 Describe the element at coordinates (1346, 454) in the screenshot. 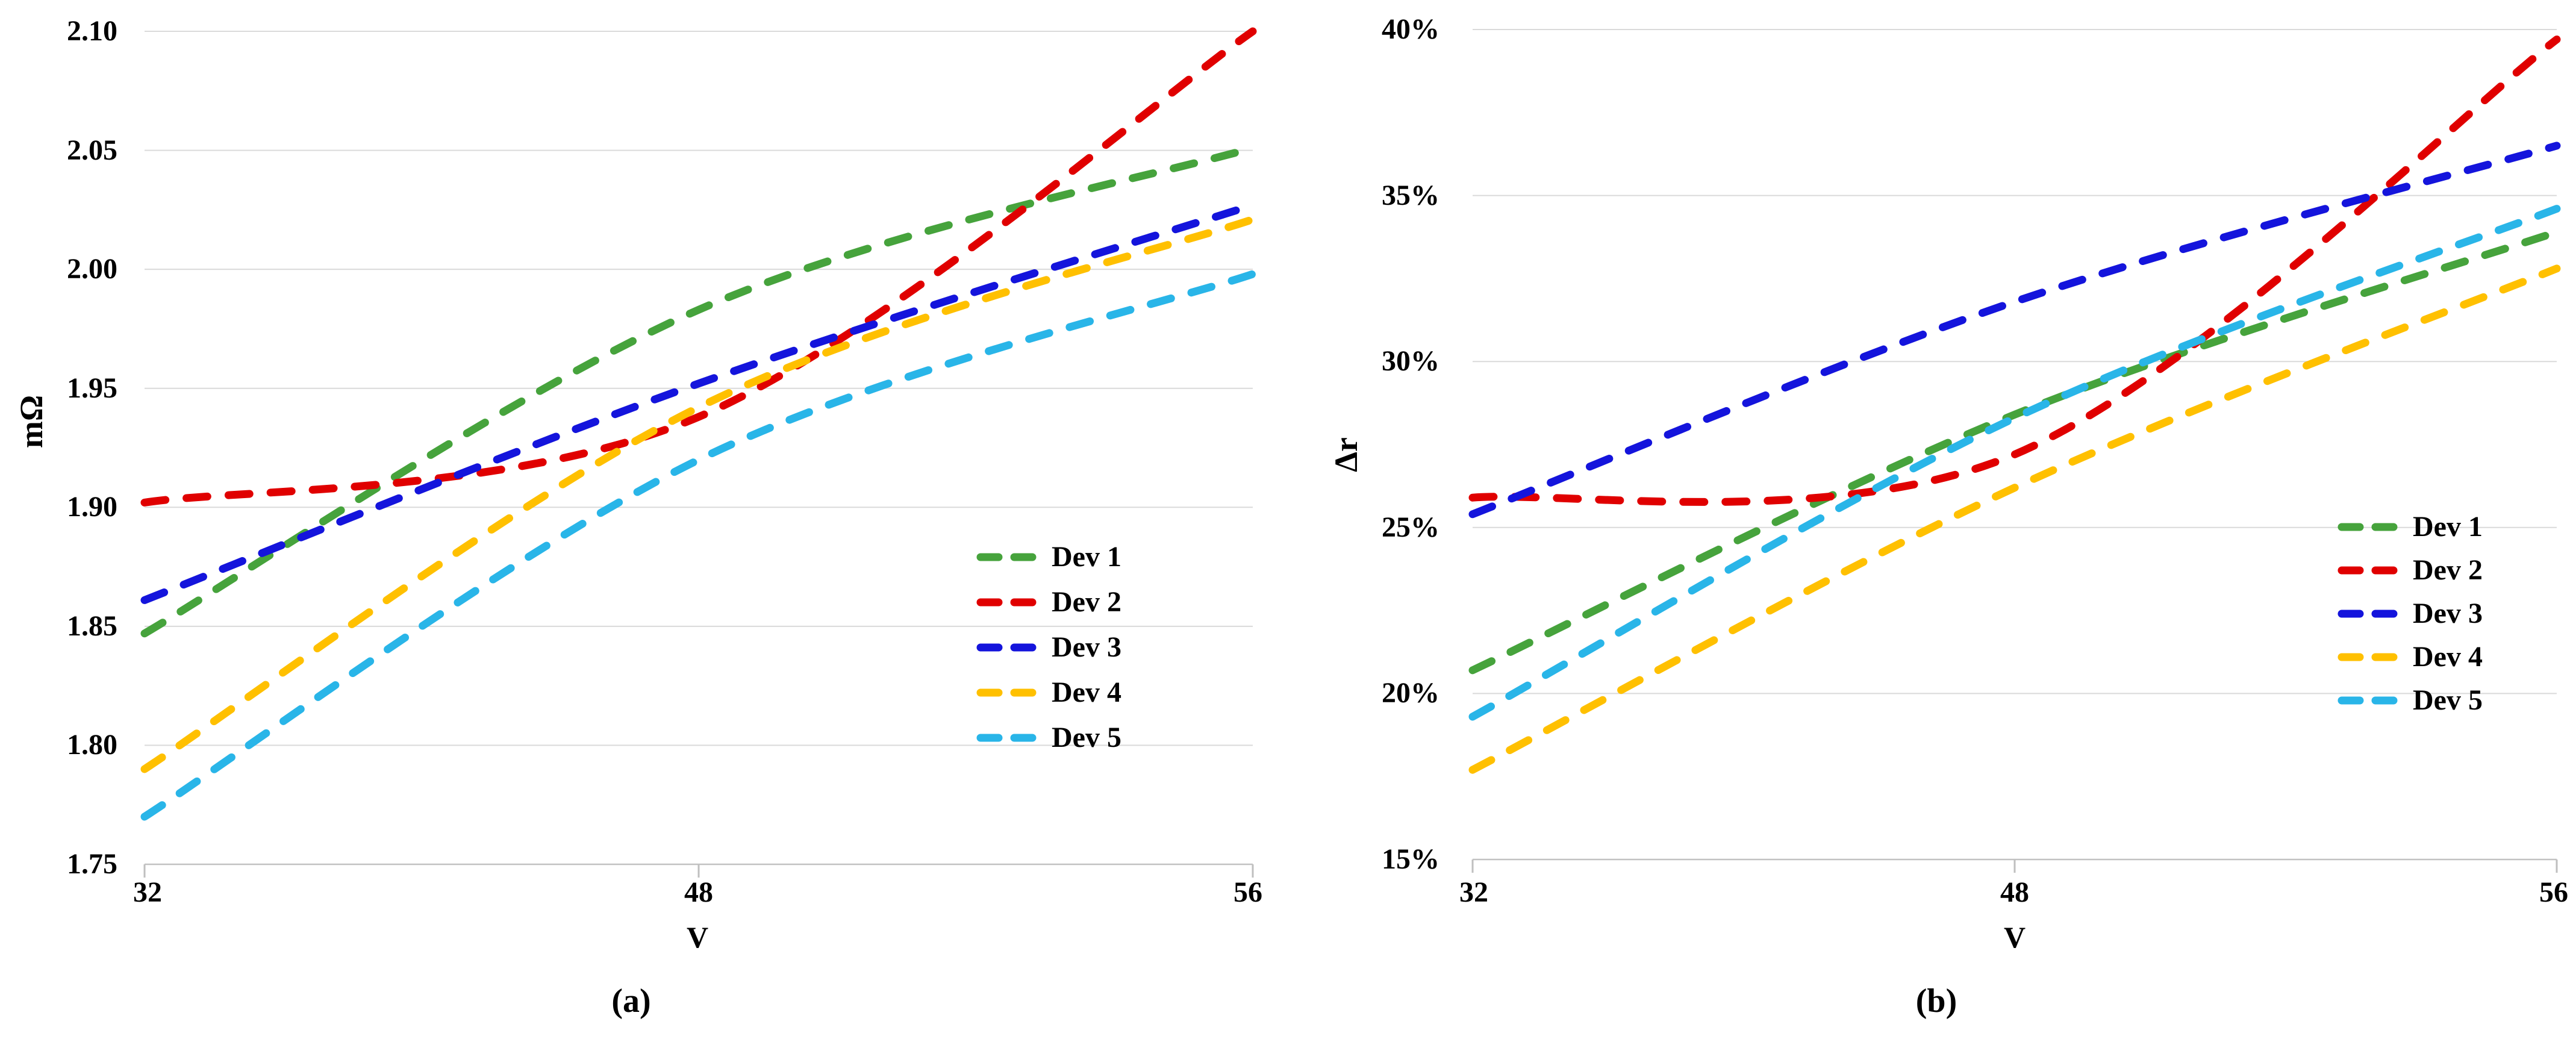

I see `chart-b-y-axis-title: Δr` at that location.